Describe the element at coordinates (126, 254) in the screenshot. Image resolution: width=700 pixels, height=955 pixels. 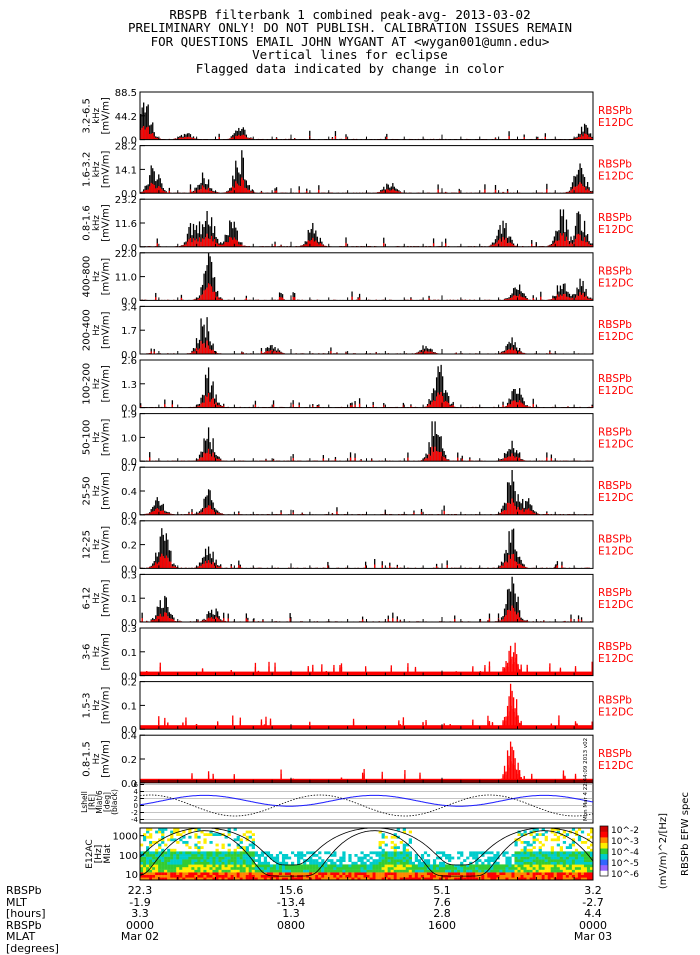
I see `y-tick-label: 22.0` at that location.